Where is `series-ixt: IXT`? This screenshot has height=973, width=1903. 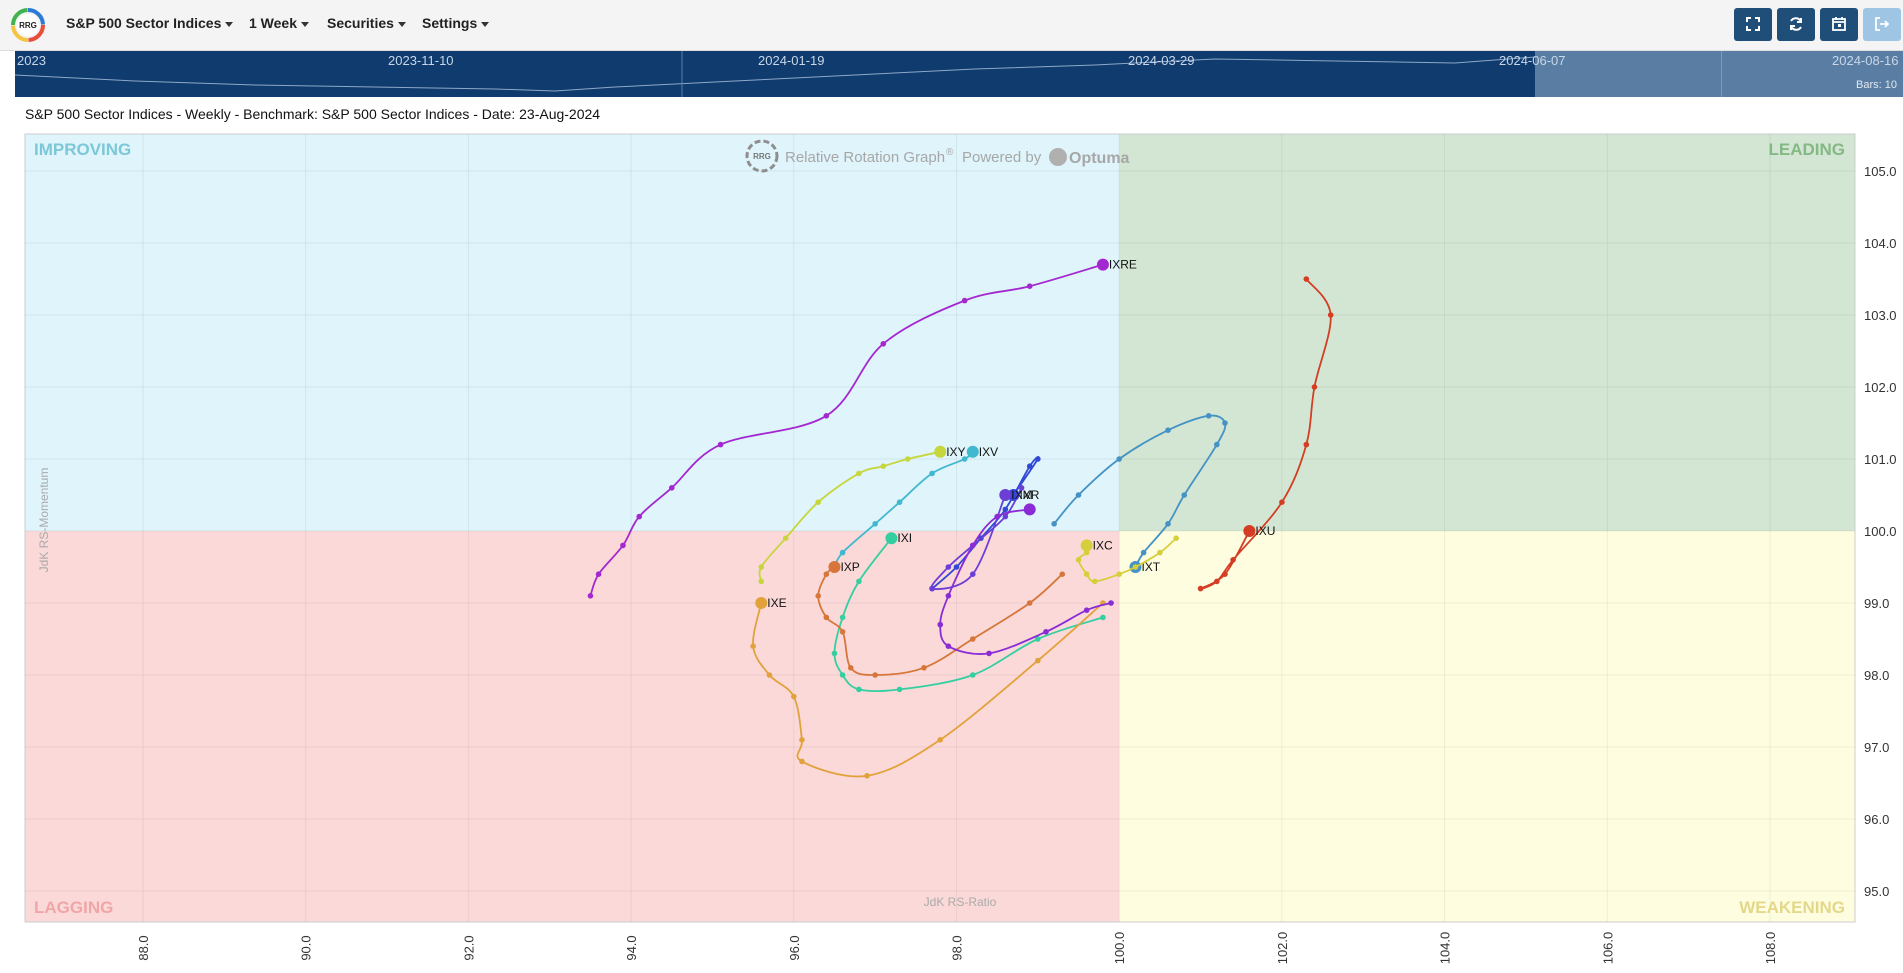
series-ixt: IXT is located at coordinates (1139, 493).